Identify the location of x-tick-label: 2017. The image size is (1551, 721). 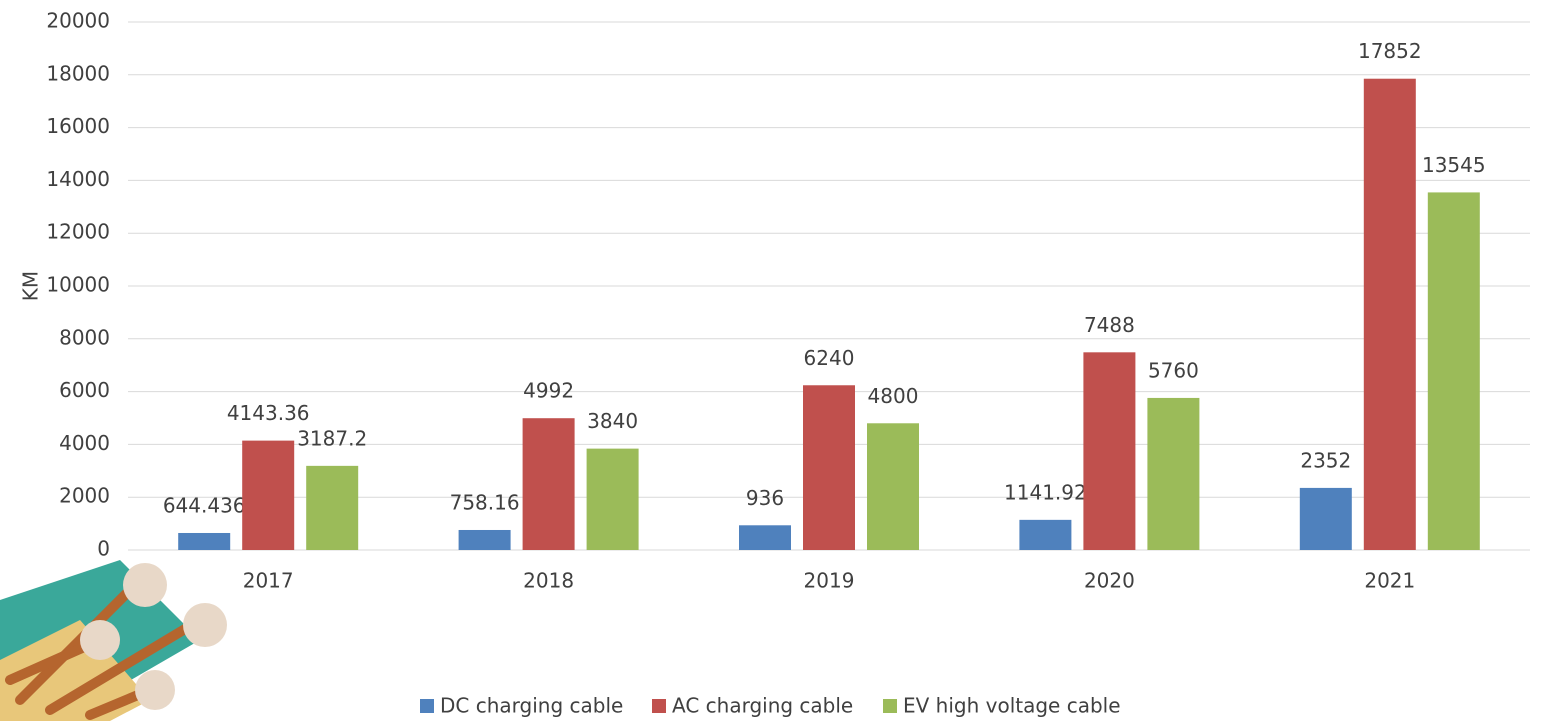
(268, 581).